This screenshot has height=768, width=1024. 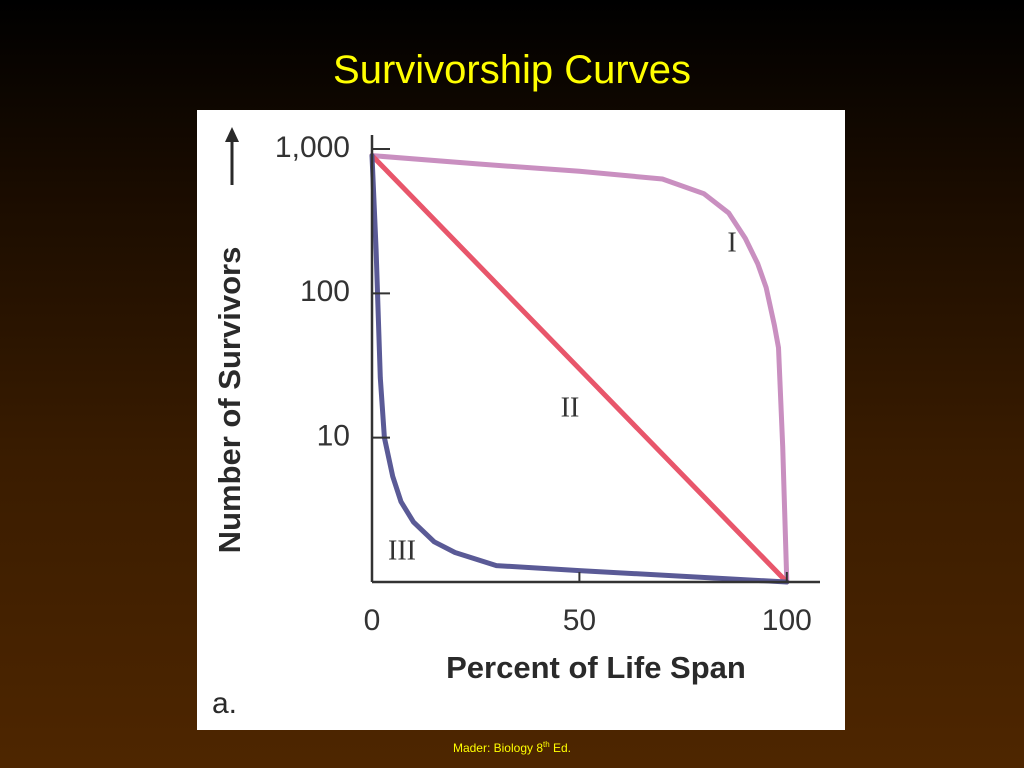 I want to click on y-axis-label: Number of Survivors, so click(x=229, y=400).